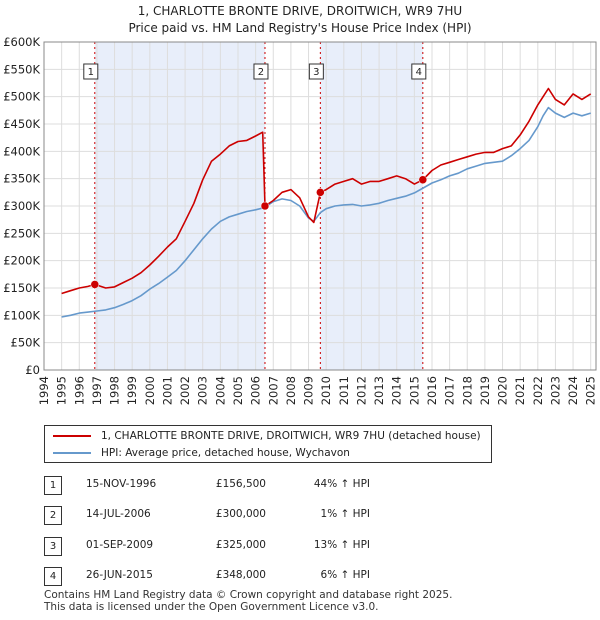 Image resolution: width=600 pixels, height=620 pixels. I want to click on x-tick-label: 2024, so click(573, 390).